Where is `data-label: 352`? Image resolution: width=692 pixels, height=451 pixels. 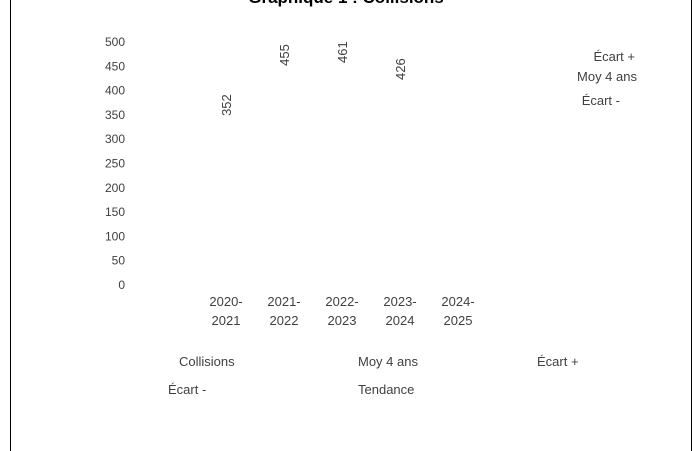
data-label: 352 is located at coordinates (226, 105).